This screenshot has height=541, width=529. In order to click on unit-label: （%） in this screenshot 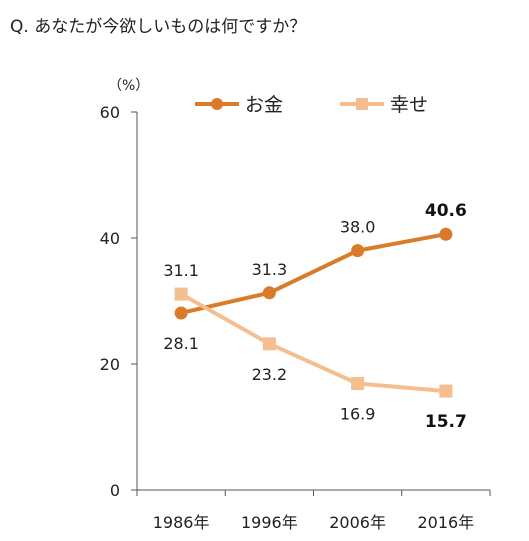, I will do `click(128, 86)`.